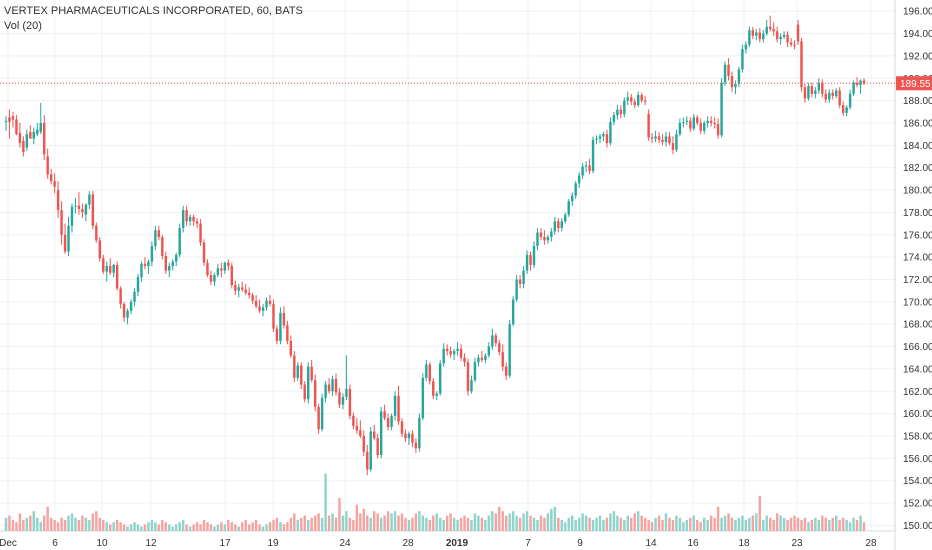 The height and width of the screenshot is (550, 932). What do you see at coordinates (528, 543) in the screenshot?
I see `x-tick-label: 7` at bounding box center [528, 543].